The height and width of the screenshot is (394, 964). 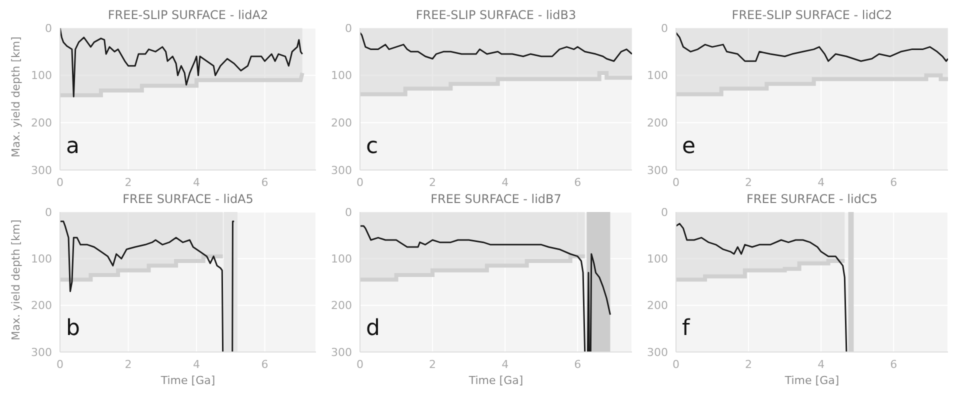 What do you see at coordinates (373, 328) in the screenshot?
I see `annotation: d` at bounding box center [373, 328].